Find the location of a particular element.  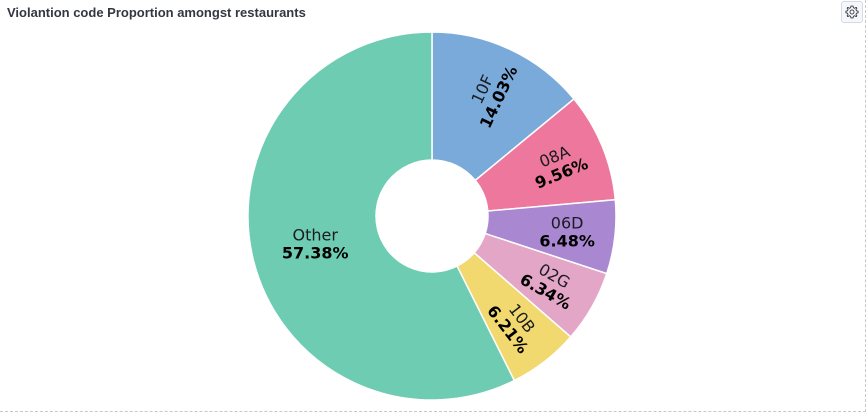

slice-name-label: 06D is located at coordinates (567, 223).